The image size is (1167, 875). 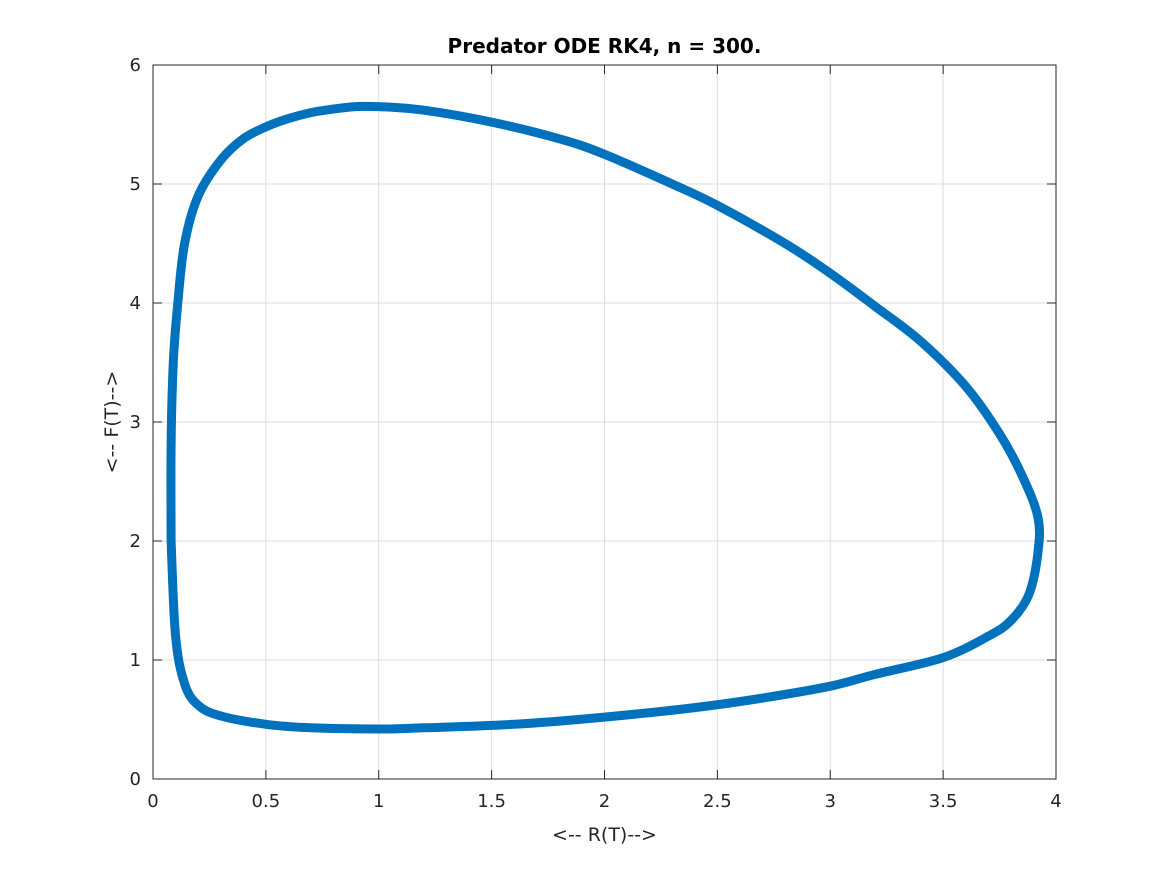 What do you see at coordinates (604, 835) in the screenshot?
I see `x-axis-label: <-- R(T)-->` at bounding box center [604, 835].